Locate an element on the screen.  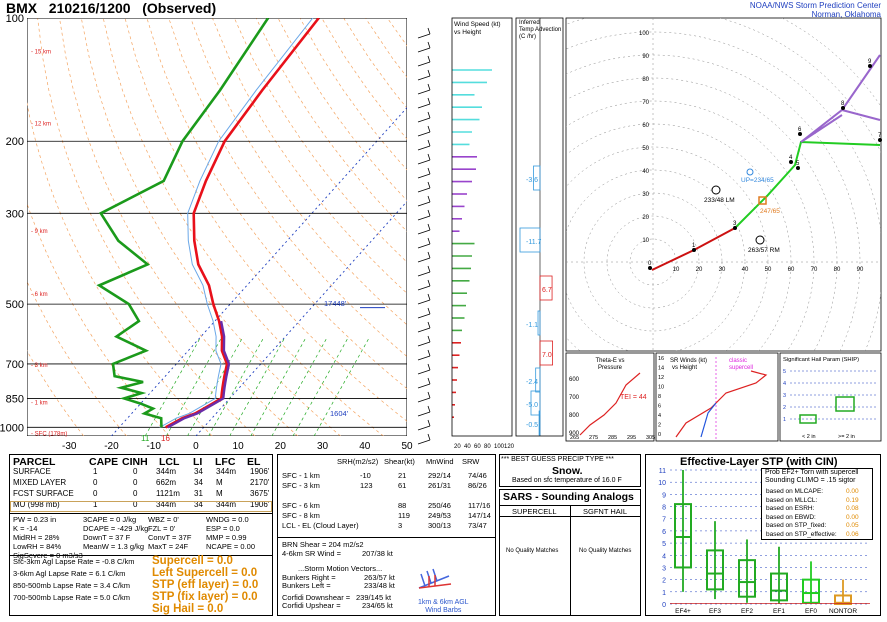
parcel-cell: 344m is located at coordinates (166, 504).